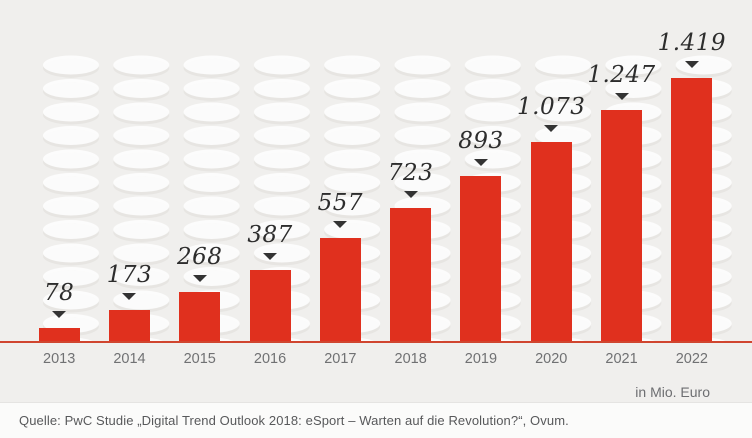 This screenshot has height=438, width=752. I want to click on bar-value-label: 893, so click(481, 140).